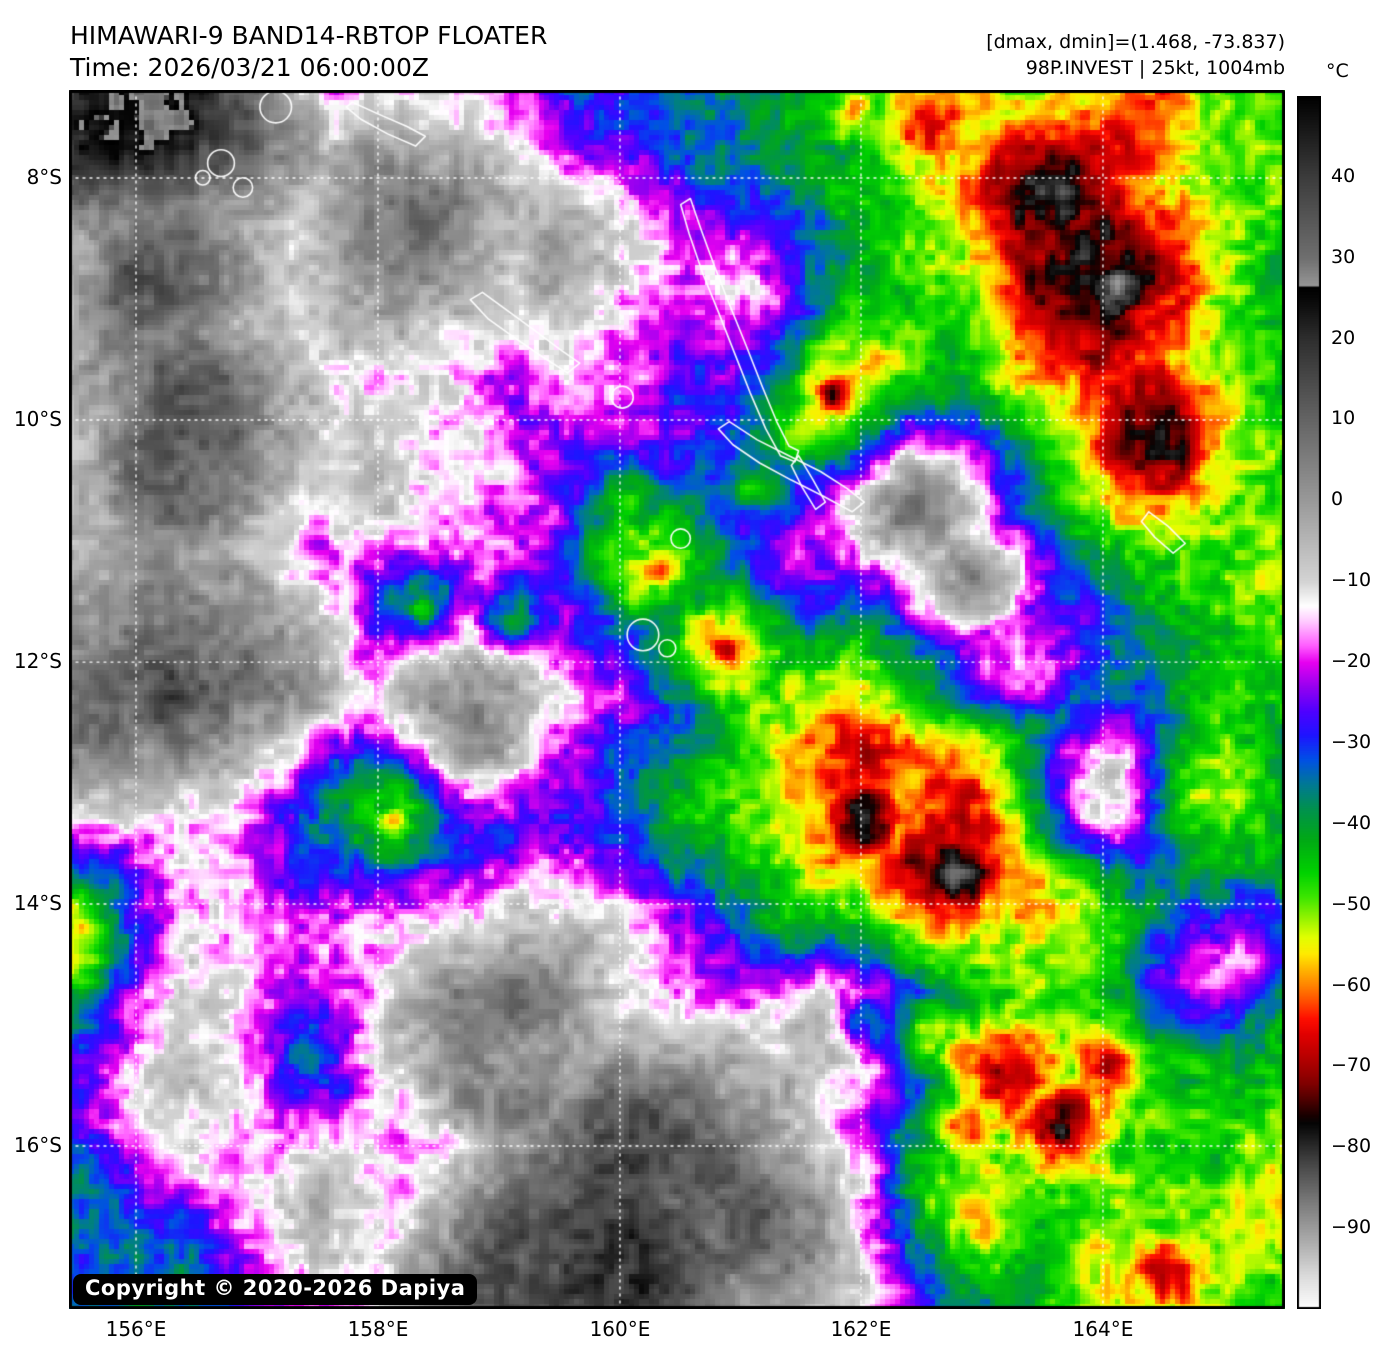  What do you see at coordinates (1351, 822) in the screenshot?
I see `colorbar-tick-label: −40` at bounding box center [1351, 822].